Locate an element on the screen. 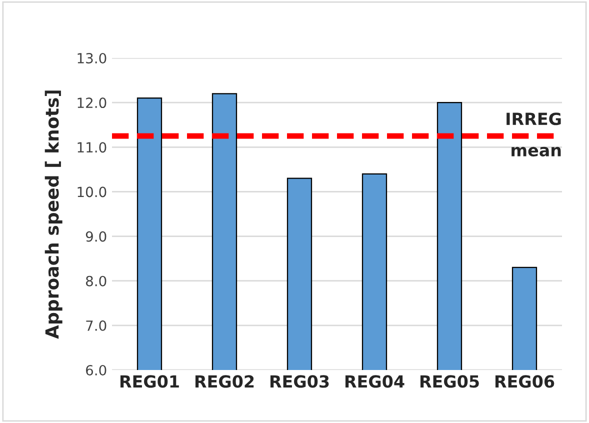 This screenshot has height=423, width=589. text: IRREG mean is located at coordinates (533, 134).